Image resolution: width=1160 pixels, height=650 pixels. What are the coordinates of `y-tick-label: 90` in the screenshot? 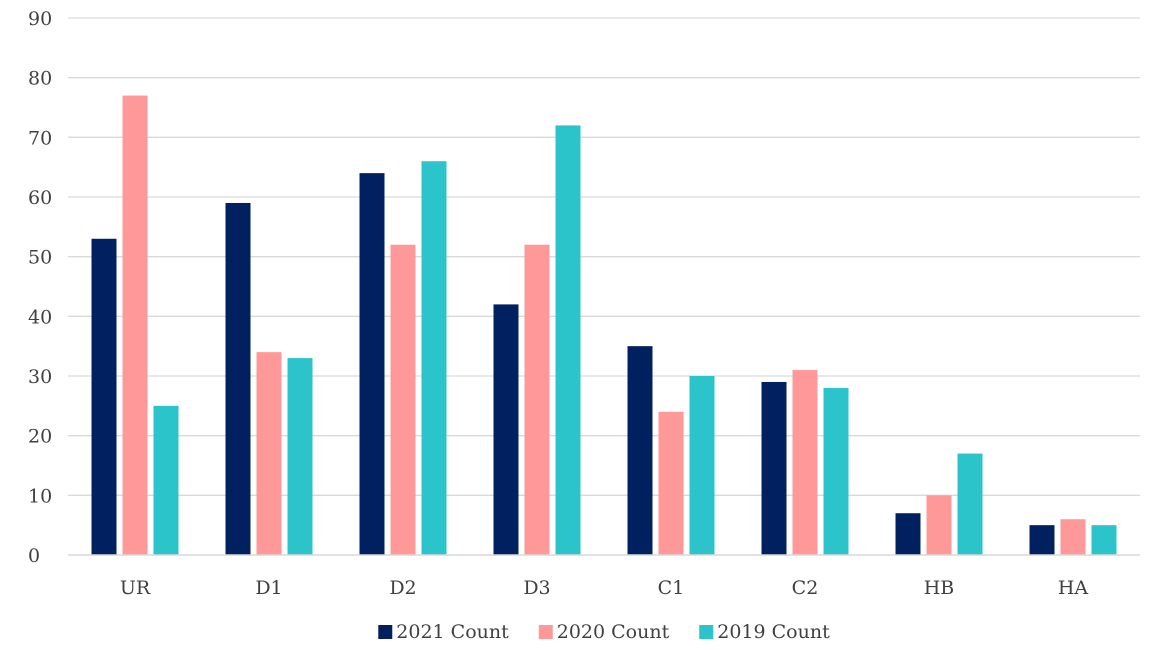 It's located at (40, 19).